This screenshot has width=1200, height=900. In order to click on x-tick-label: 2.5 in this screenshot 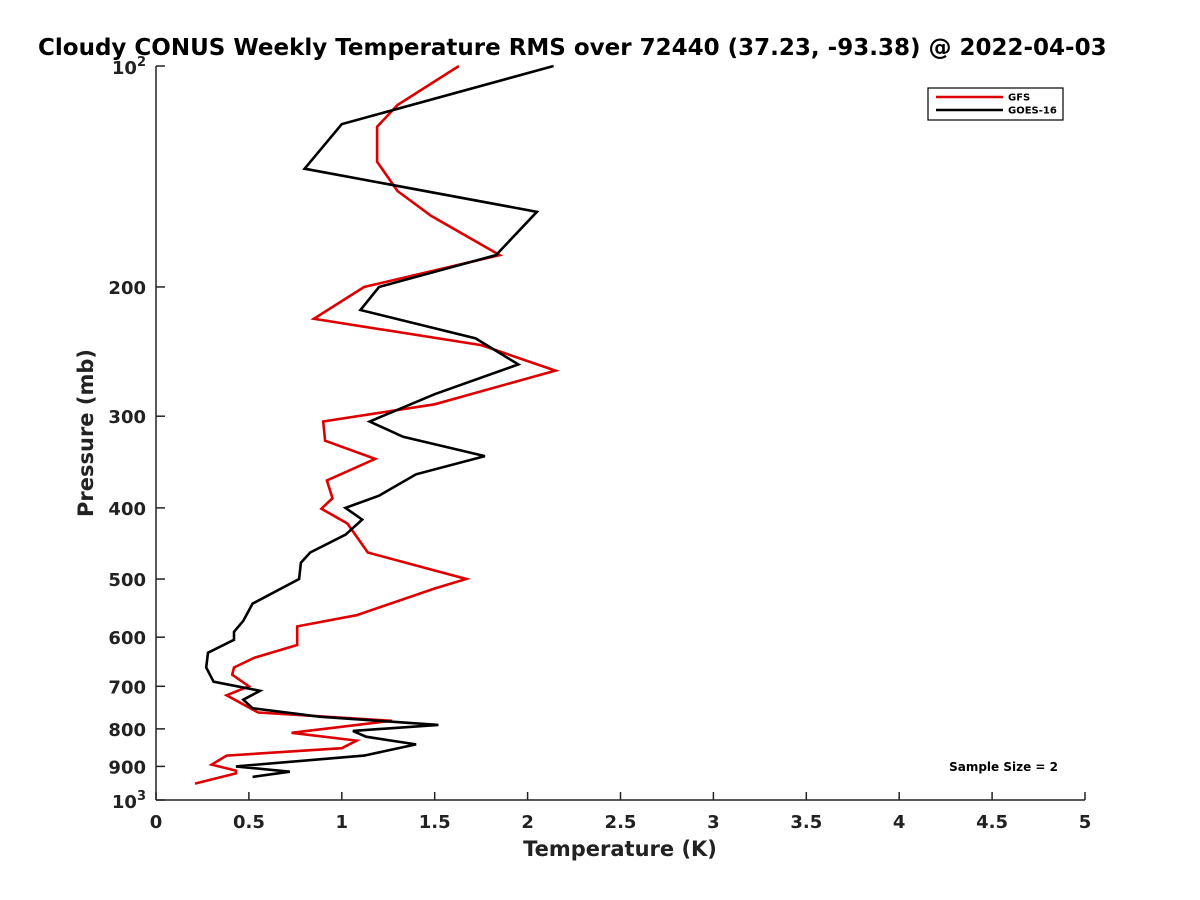, I will do `click(621, 822)`.